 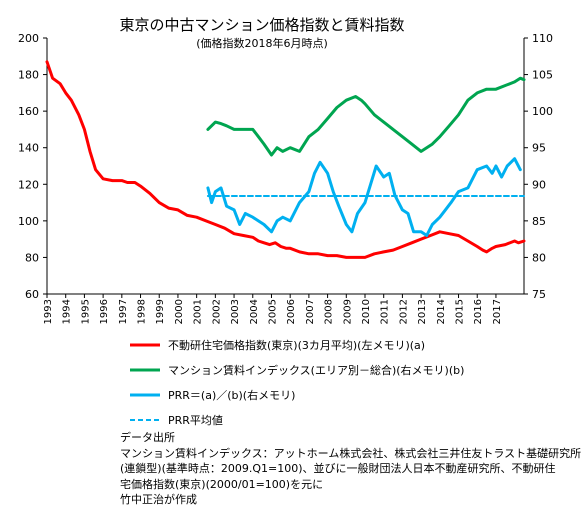 What do you see at coordinates (28, 38) in the screenshot?
I see `left-tick-label: 200` at bounding box center [28, 38].